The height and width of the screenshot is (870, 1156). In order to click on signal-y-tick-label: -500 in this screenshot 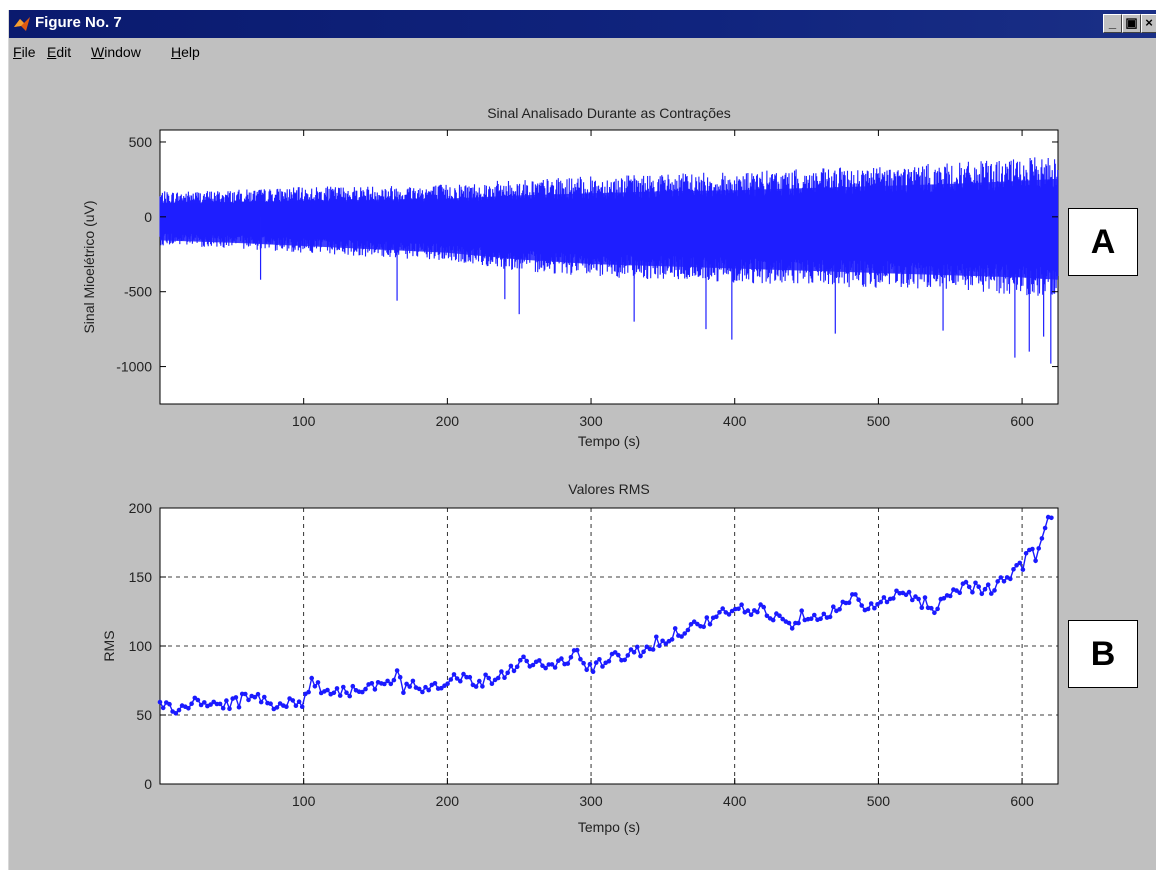, I will do `click(138, 292)`.